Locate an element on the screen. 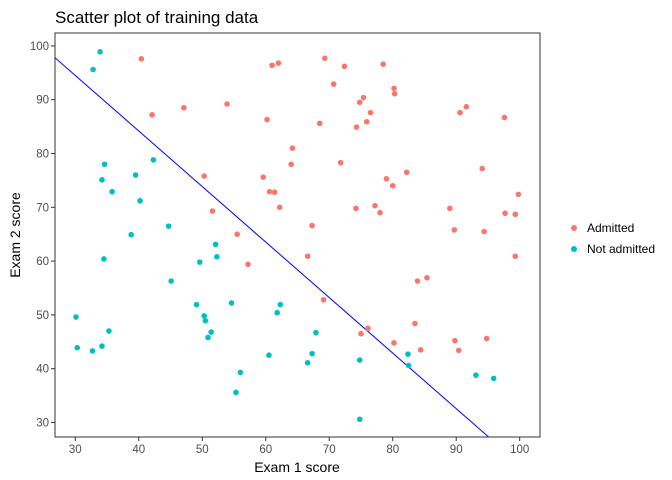 This screenshot has height=480, width=672. y-tick-label: 80 is located at coordinates (42, 155).